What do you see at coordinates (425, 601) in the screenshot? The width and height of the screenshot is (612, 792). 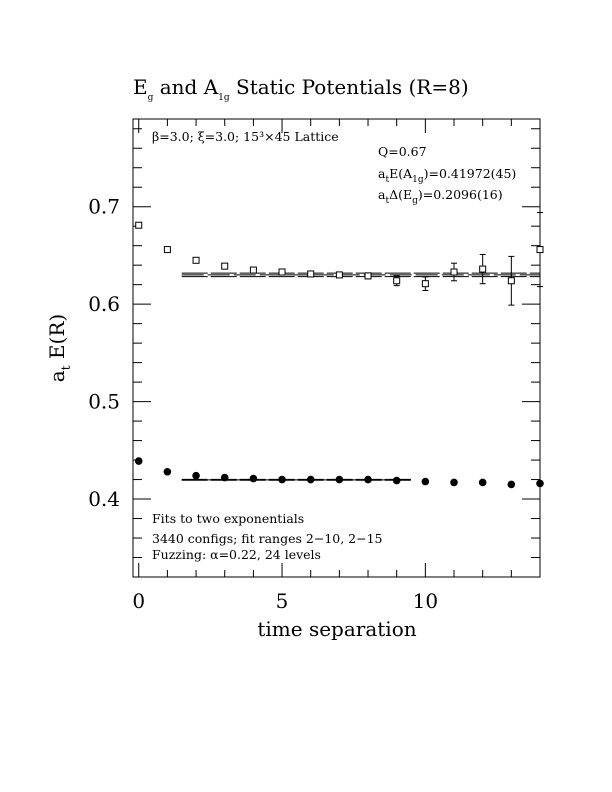 I see `x-tick-label: 10` at bounding box center [425, 601].